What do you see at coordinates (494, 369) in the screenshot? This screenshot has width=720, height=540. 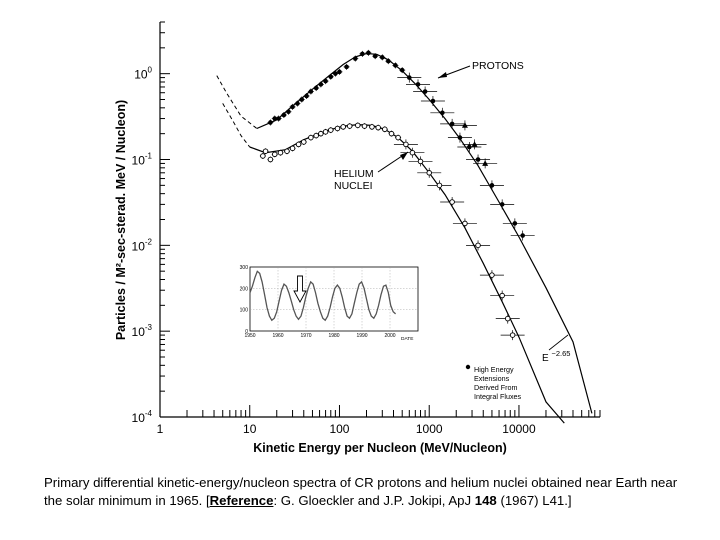 I see `legend-line-1: High Energy` at bounding box center [494, 369].